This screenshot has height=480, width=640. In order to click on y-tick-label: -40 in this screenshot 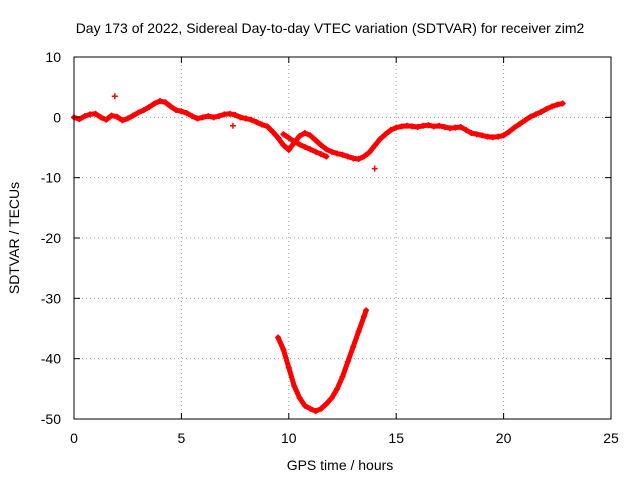, I will do `click(51, 359)`.